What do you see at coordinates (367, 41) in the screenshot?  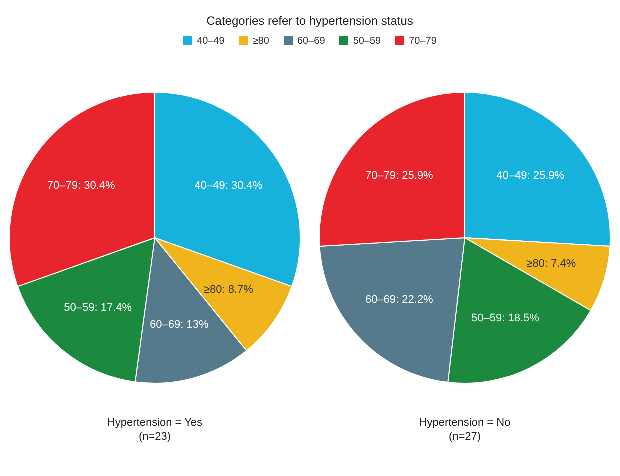 I see `legend-label: 50–59` at bounding box center [367, 41].